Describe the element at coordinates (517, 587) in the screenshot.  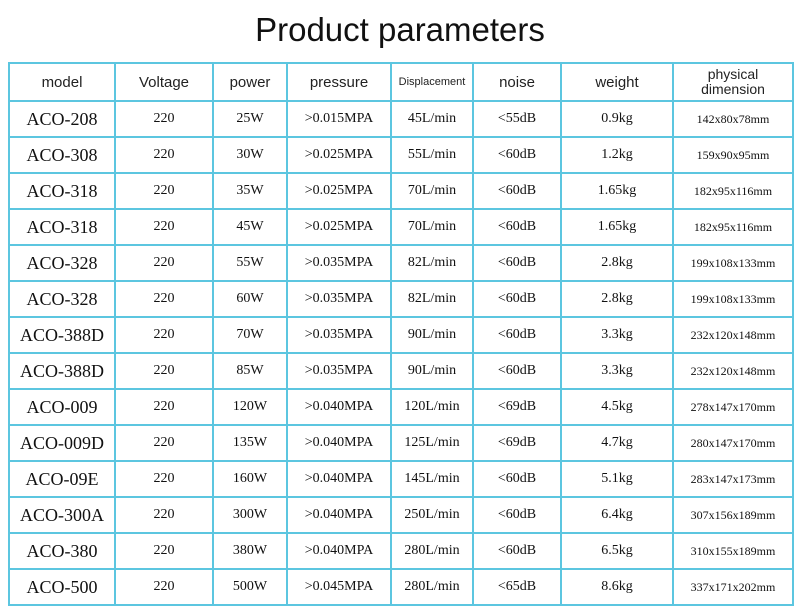
I see `cell-noise: <65dB` at that location.